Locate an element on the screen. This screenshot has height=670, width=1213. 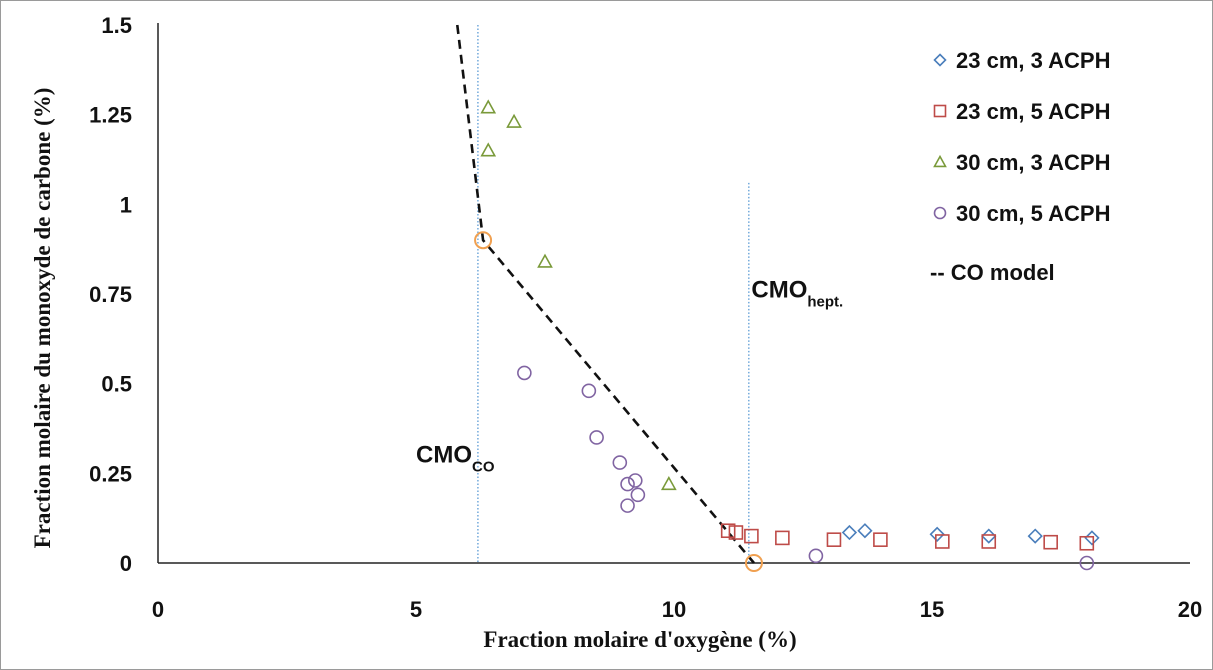
x-tick-label: 0 is located at coordinates (158, 609).